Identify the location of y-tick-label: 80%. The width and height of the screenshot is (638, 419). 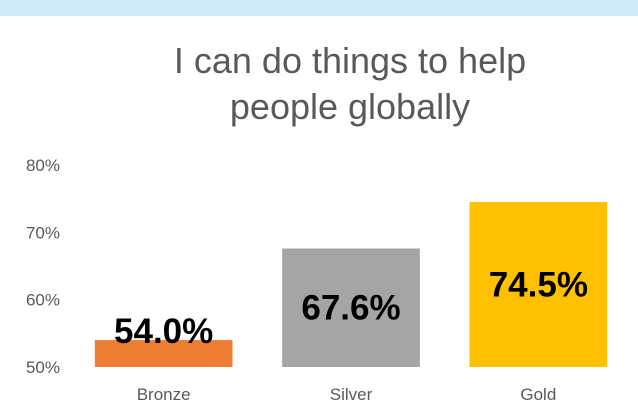
(43, 165).